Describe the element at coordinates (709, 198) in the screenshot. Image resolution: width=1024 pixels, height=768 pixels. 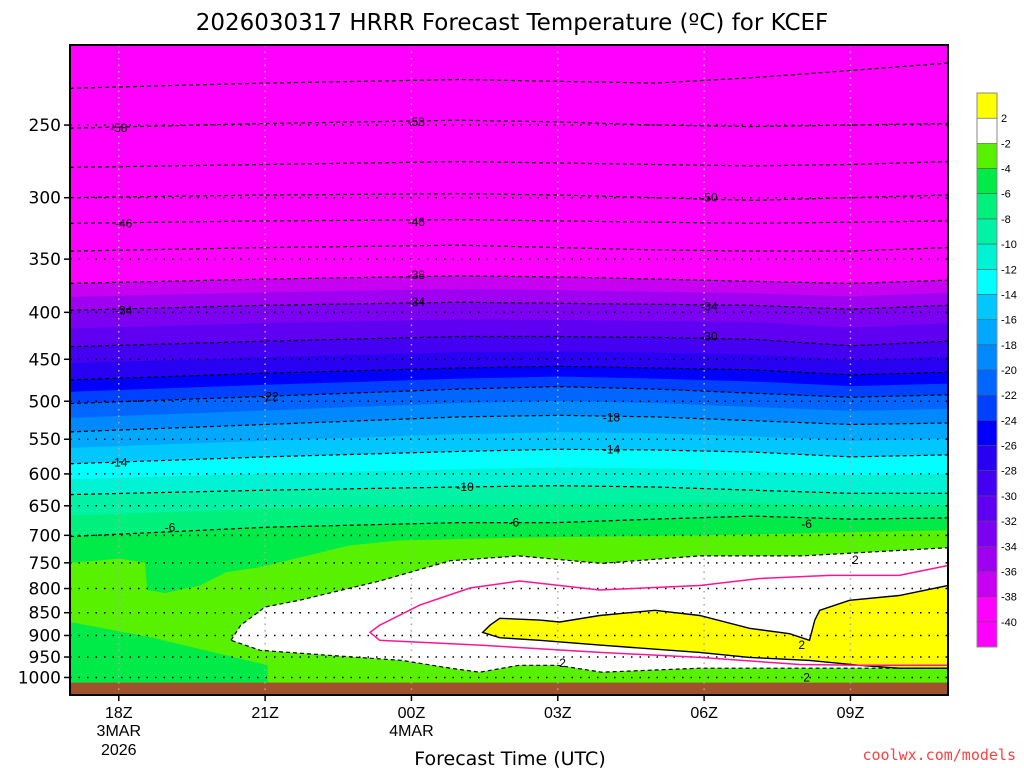
I see `contour-label: -50` at that location.